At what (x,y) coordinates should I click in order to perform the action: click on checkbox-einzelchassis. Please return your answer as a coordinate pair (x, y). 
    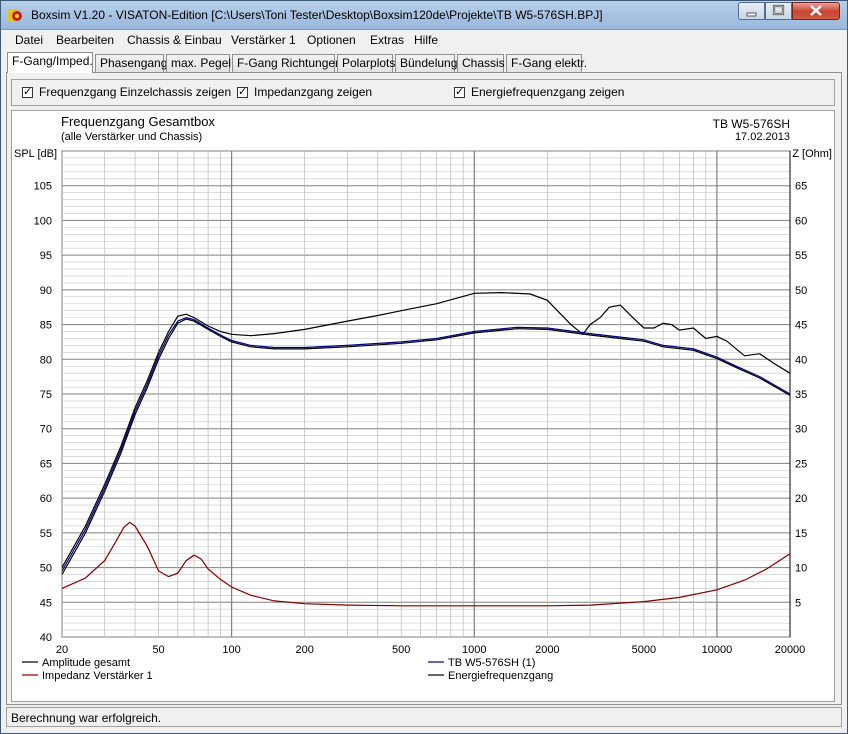
    Looking at the image, I should click on (27, 91).